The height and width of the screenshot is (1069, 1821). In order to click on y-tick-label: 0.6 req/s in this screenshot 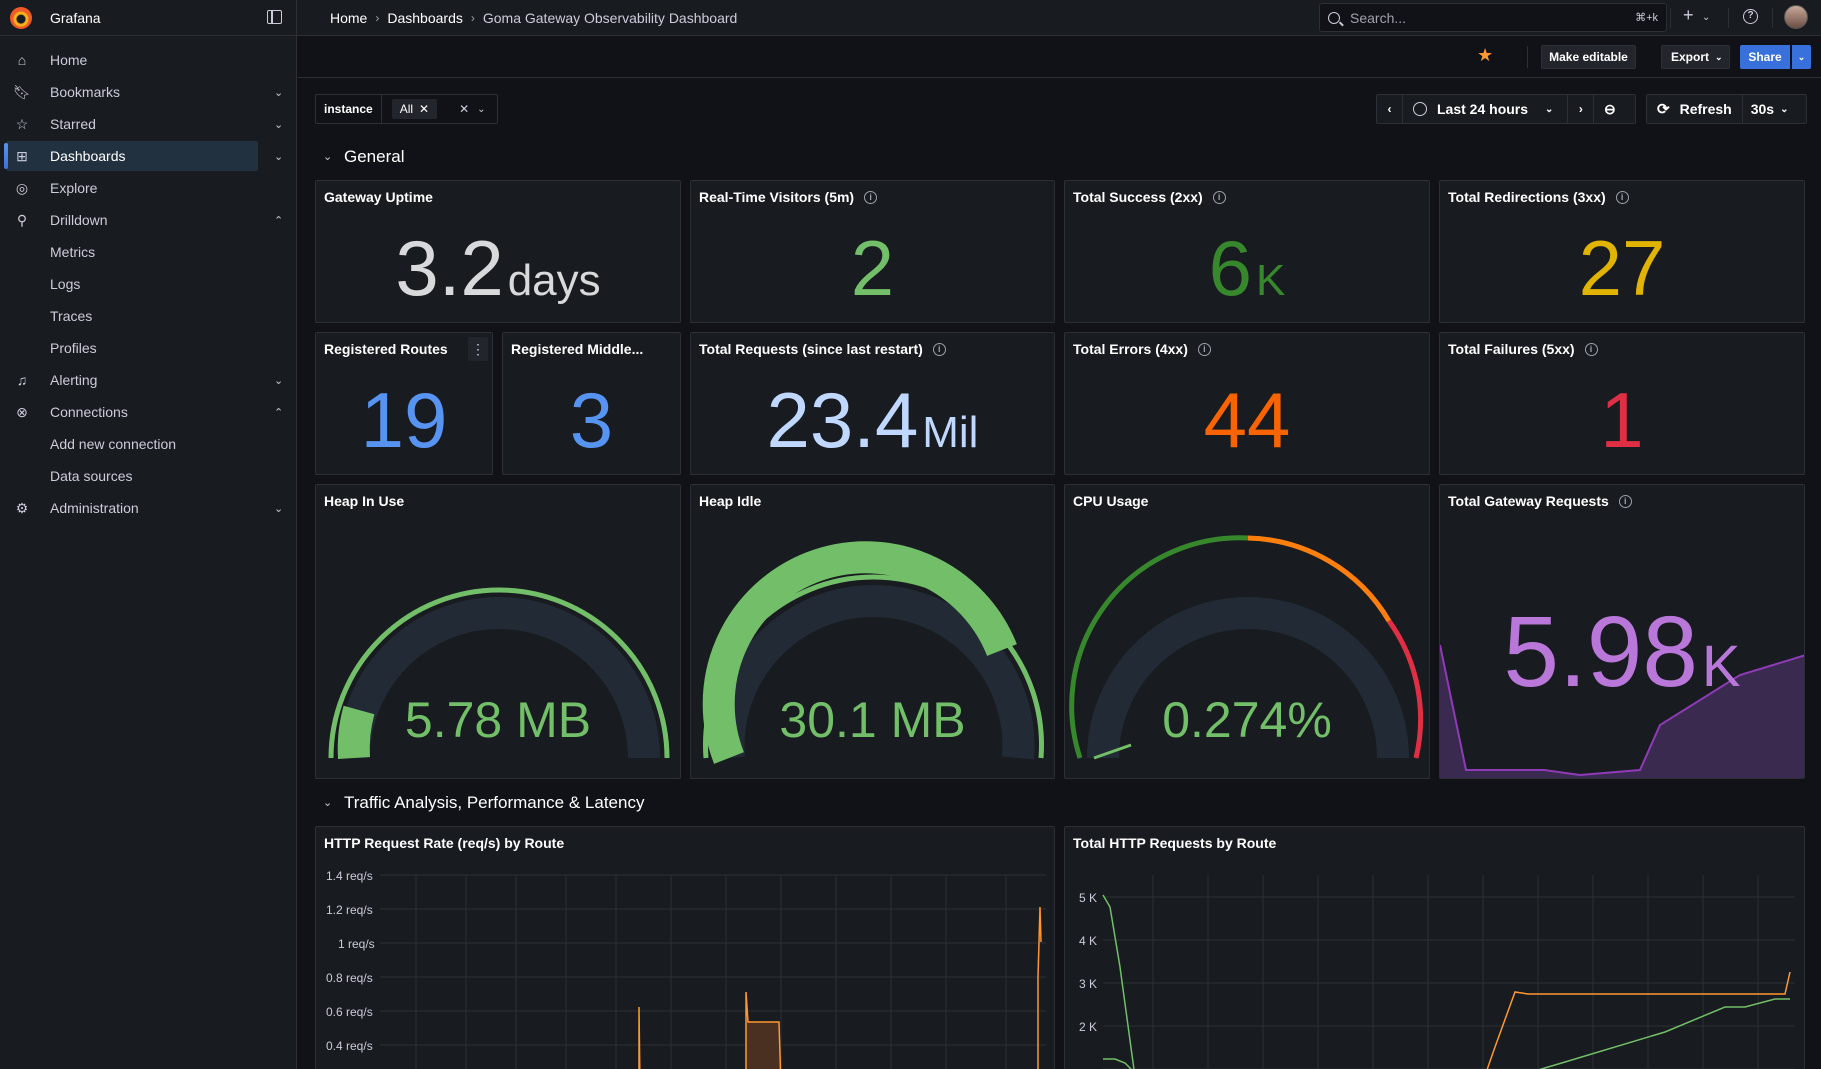, I will do `click(349, 1012)`.